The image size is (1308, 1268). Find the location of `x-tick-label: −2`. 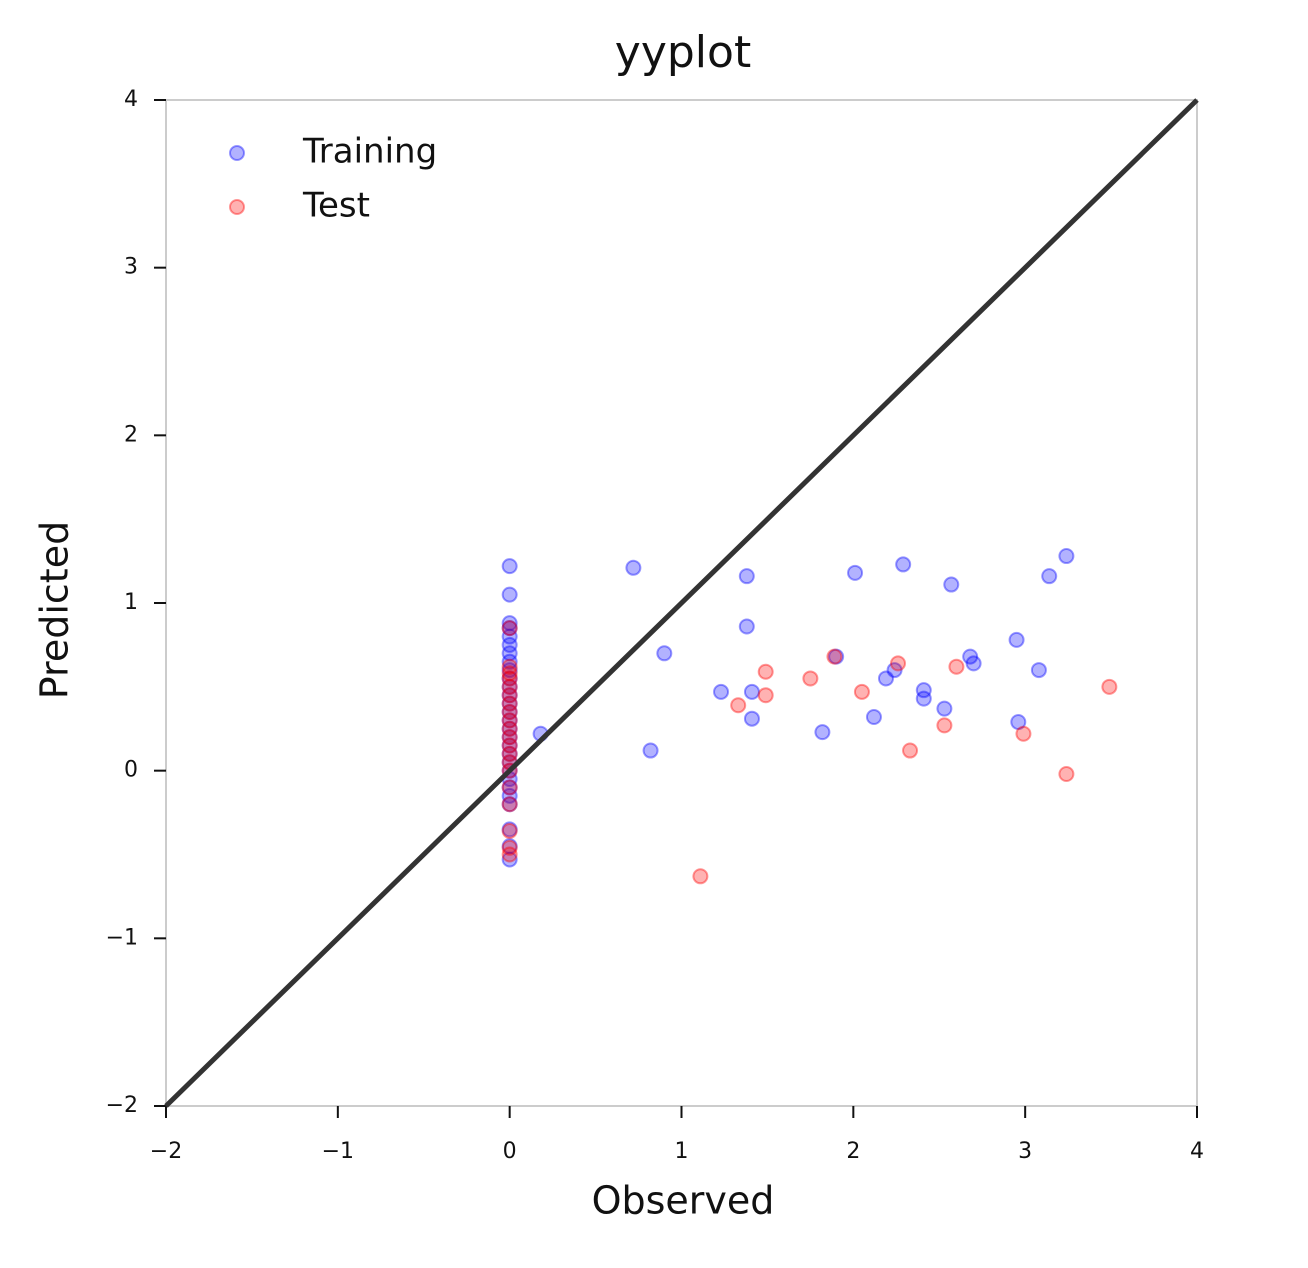

x-tick-label: −2 is located at coordinates (166, 1151).